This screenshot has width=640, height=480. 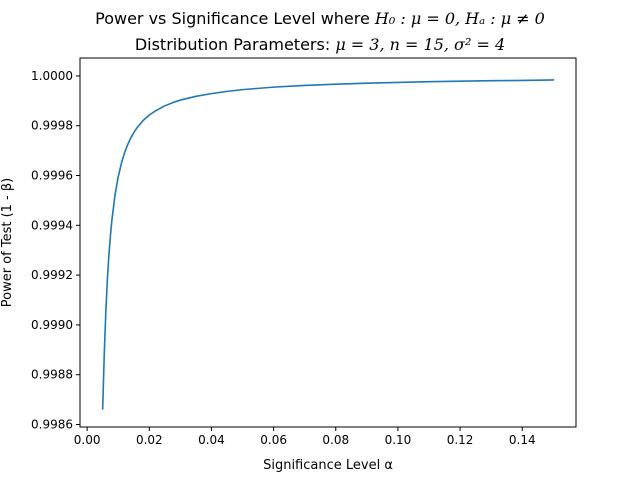 What do you see at coordinates (460, 440) in the screenshot?
I see `x-tick-label: 0.12` at bounding box center [460, 440].